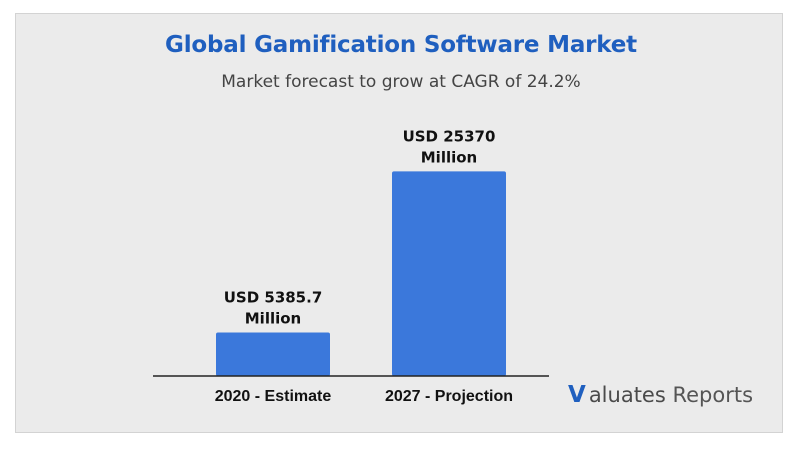 Image resolution: width=800 pixels, height=450 pixels. I want to click on logo-mark: V, so click(577, 395).